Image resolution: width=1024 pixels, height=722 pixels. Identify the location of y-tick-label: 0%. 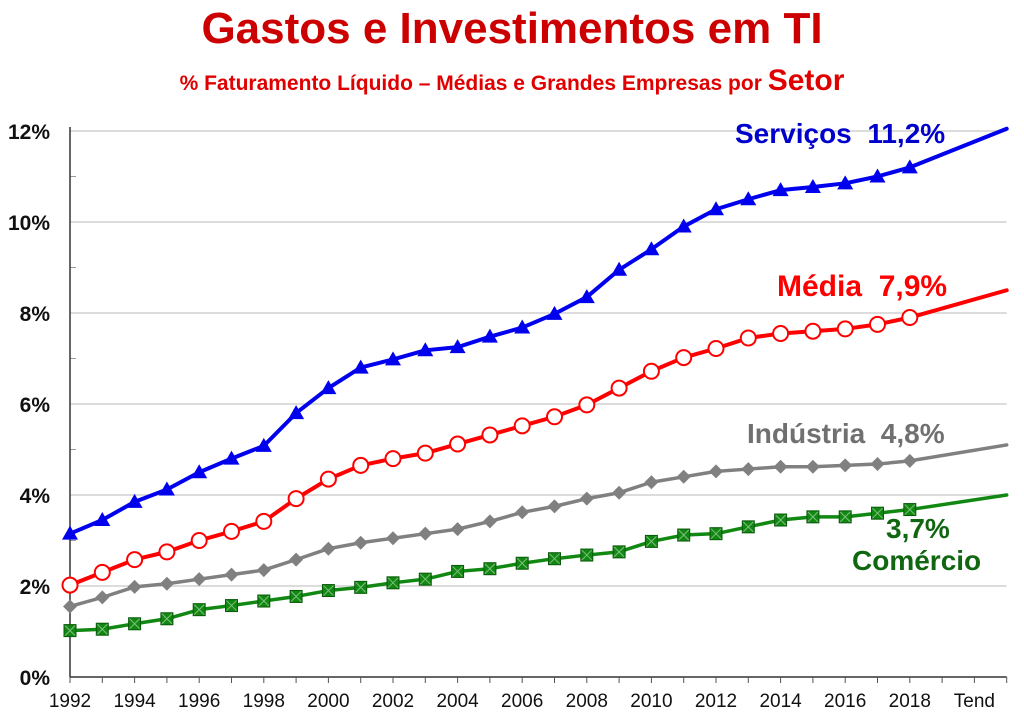
(35, 678).